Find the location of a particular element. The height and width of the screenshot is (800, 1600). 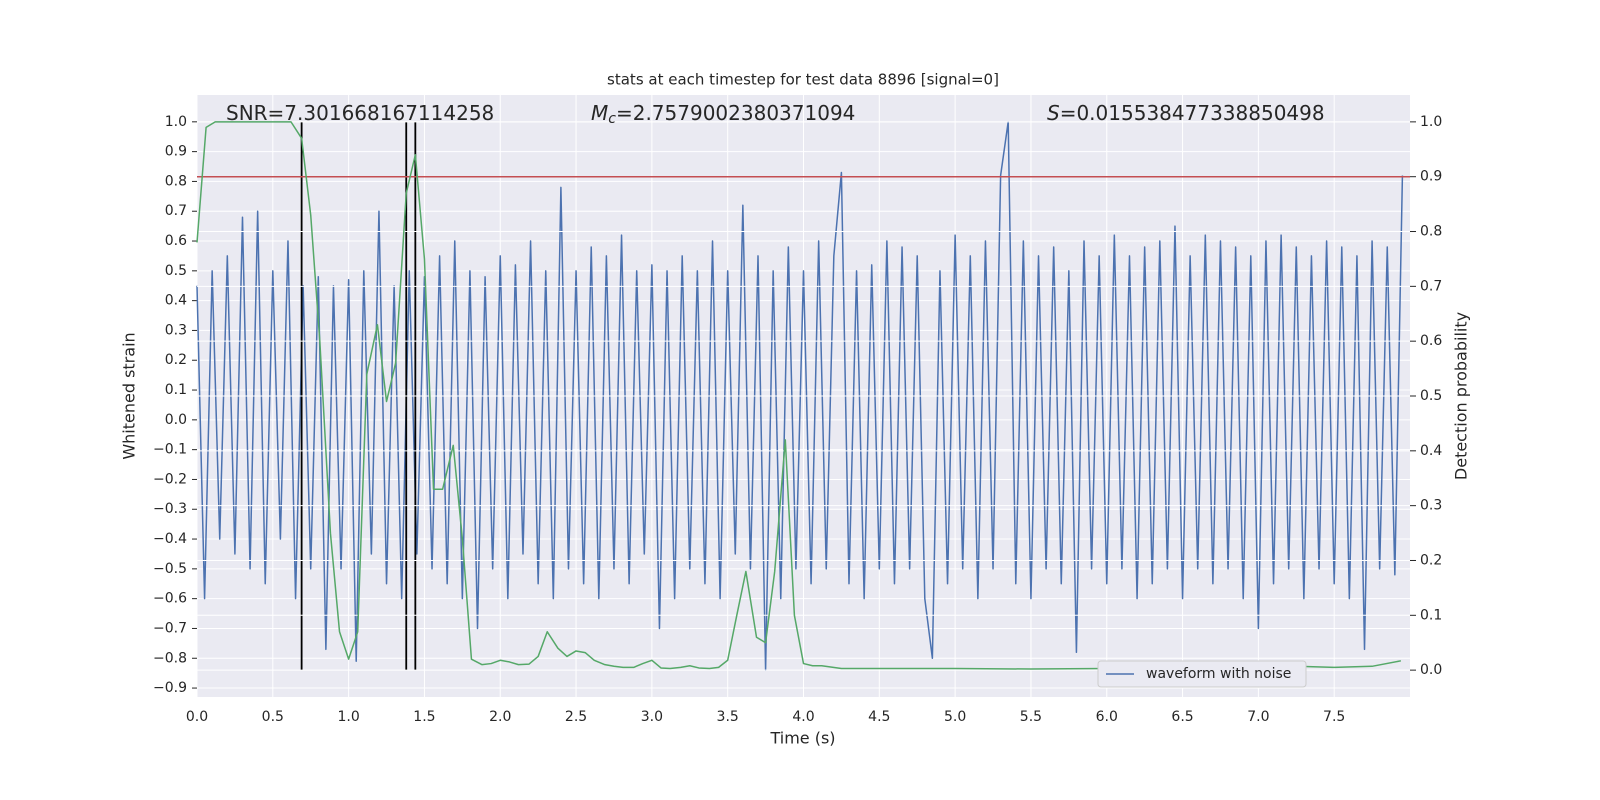

annotation: SNR=7.301668167114258 is located at coordinates (360, 113).